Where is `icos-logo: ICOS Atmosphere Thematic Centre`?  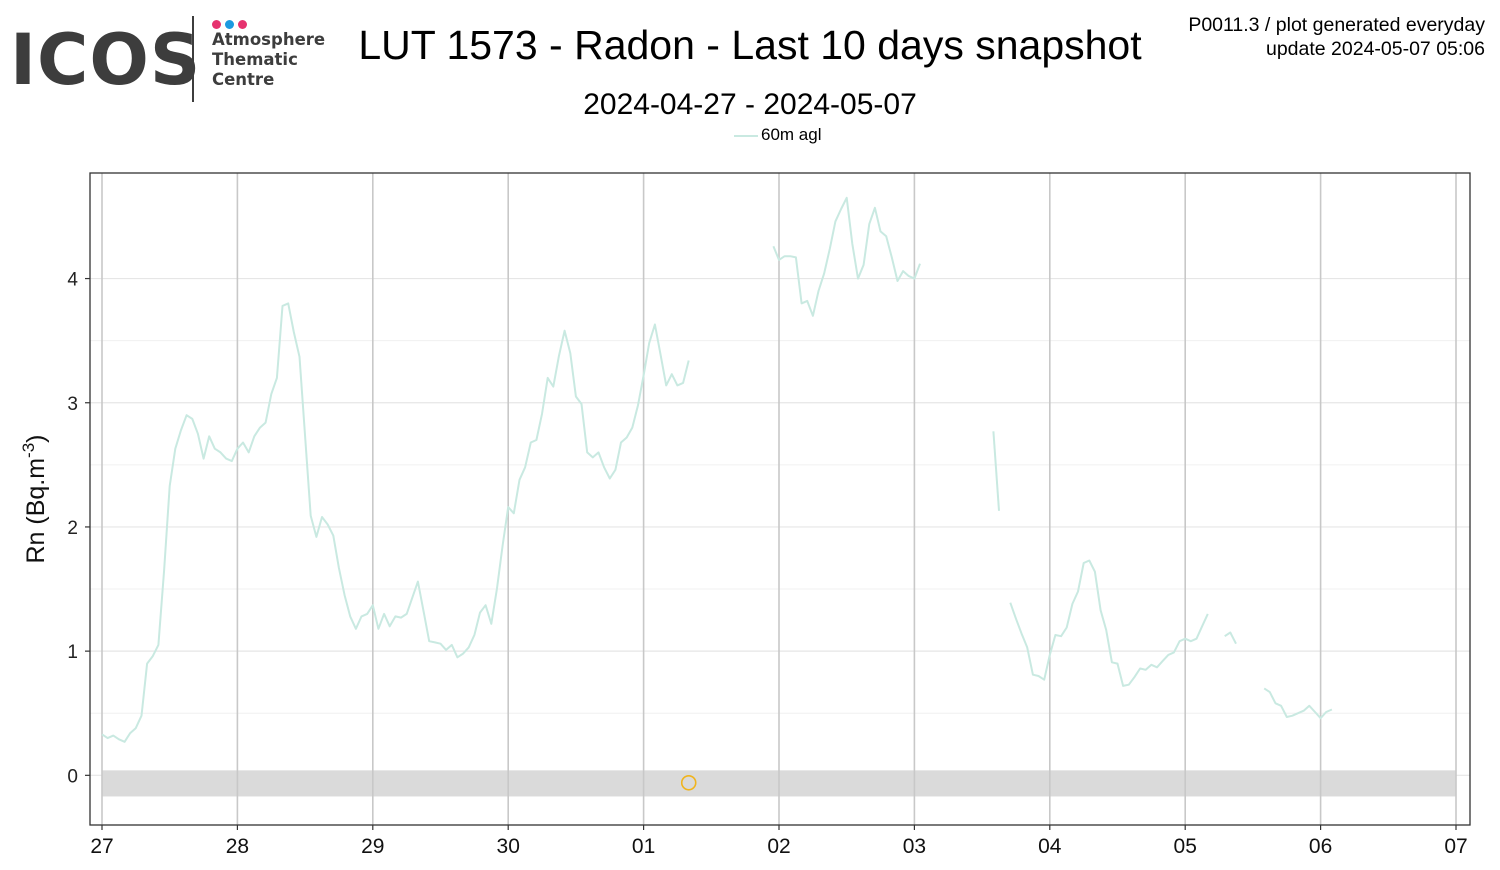
icos-logo: ICOS Atmosphere Thematic Centre is located at coordinates (170, 60).